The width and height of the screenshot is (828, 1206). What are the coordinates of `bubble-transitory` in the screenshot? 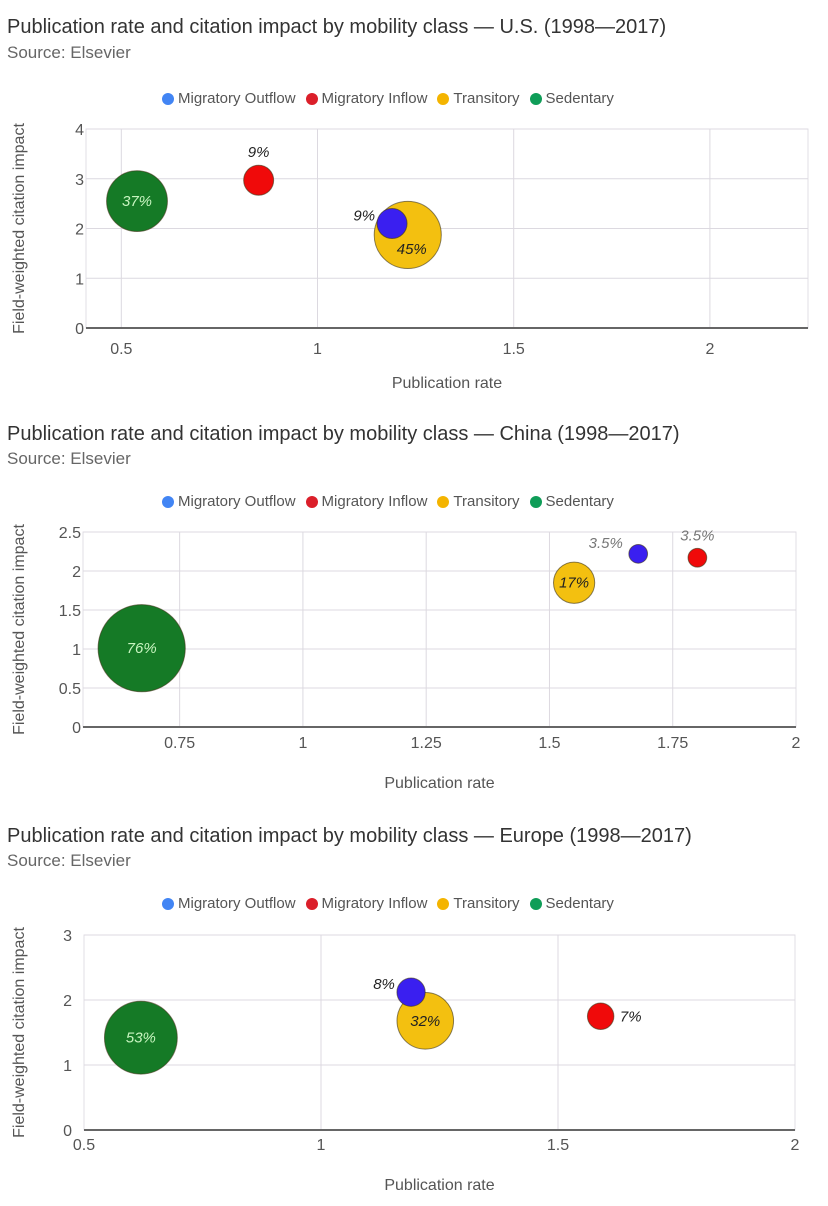 It's located at (574, 582).